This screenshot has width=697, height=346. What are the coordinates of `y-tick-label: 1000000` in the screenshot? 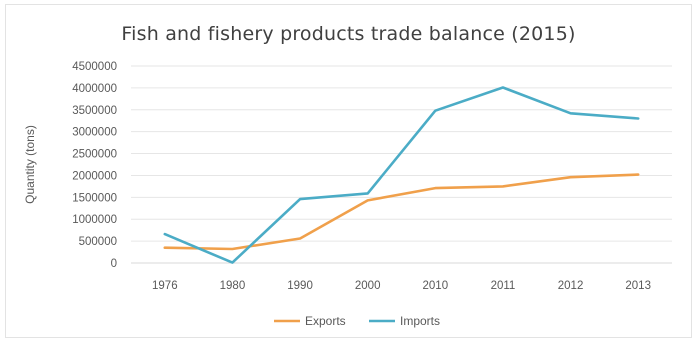 It's located at (94, 220).